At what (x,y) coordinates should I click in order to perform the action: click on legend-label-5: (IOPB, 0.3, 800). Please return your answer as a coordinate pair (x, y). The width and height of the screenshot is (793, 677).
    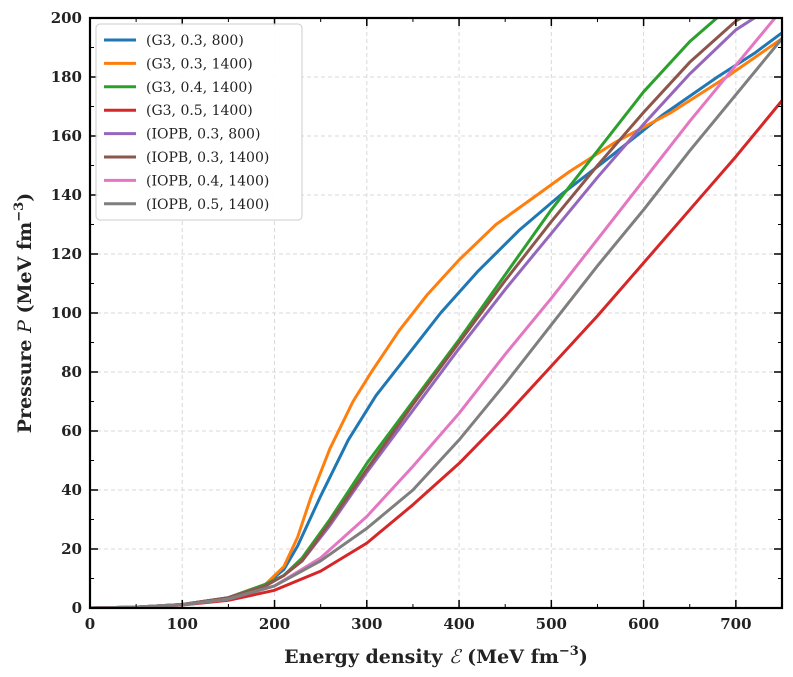
    Looking at the image, I should click on (203, 135).